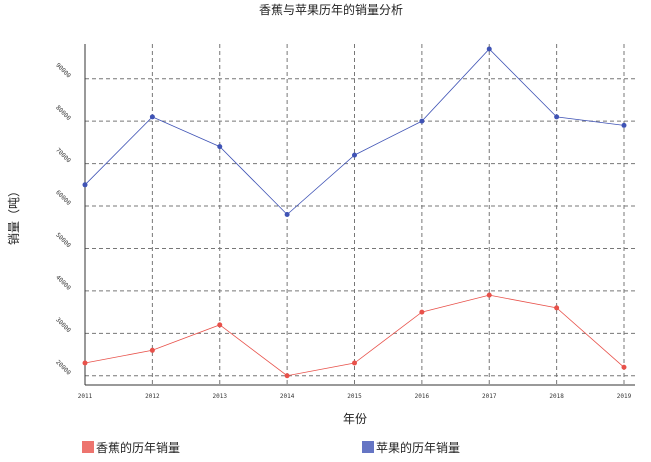 The image size is (651, 462). What do you see at coordinates (287, 396) in the screenshot?
I see `x-tick-label: 2014` at bounding box center [287, 396].